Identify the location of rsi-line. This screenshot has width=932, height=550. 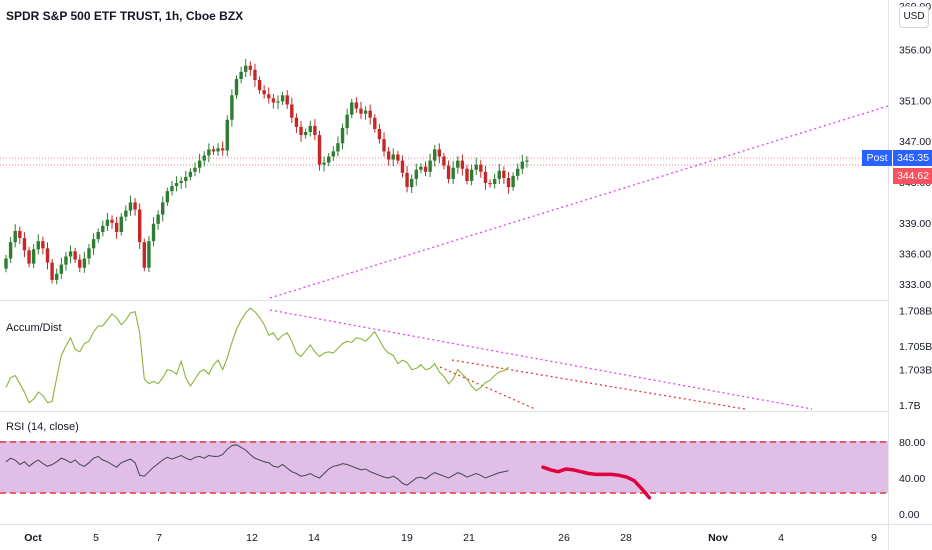
(257, 465).